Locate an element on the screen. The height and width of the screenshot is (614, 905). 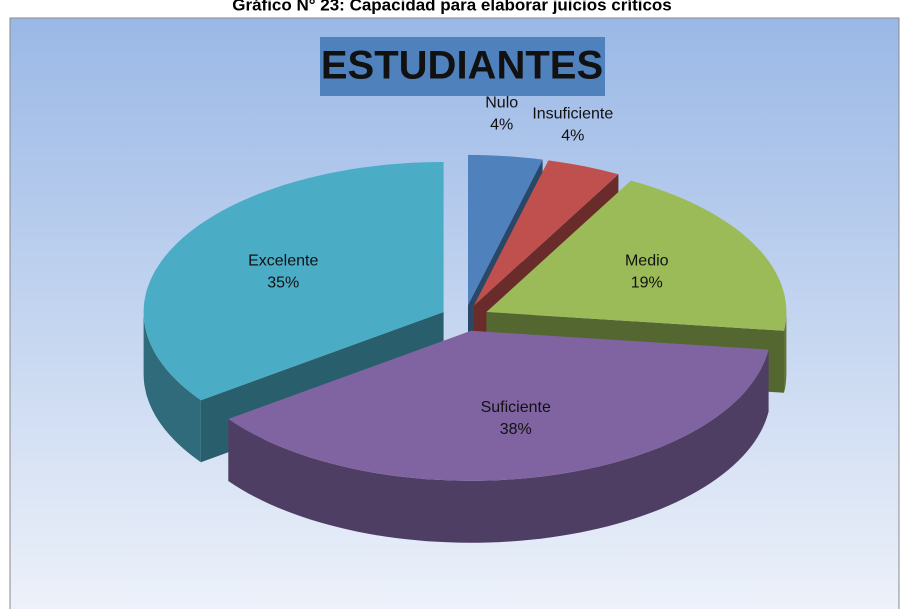
subtitle-box is located at coordinates (462, 66).